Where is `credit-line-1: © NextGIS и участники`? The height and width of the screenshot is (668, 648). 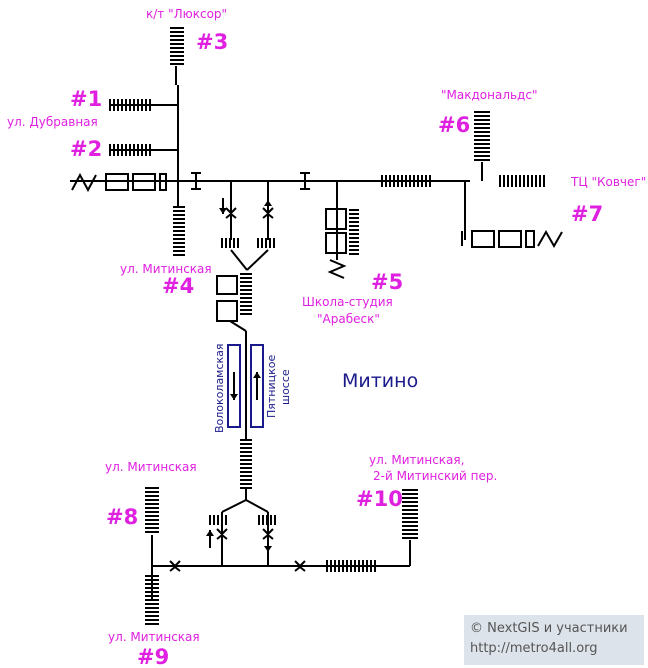 credit-line-1: © NextGIS и участники is located at coordinates (549, 628).